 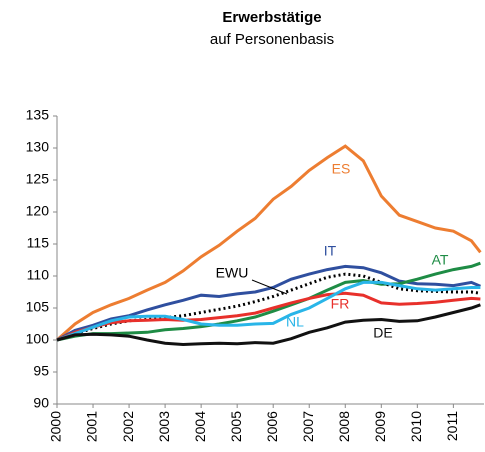 I want to click on x-tick-label: 2000, so click(x=56, y=426).